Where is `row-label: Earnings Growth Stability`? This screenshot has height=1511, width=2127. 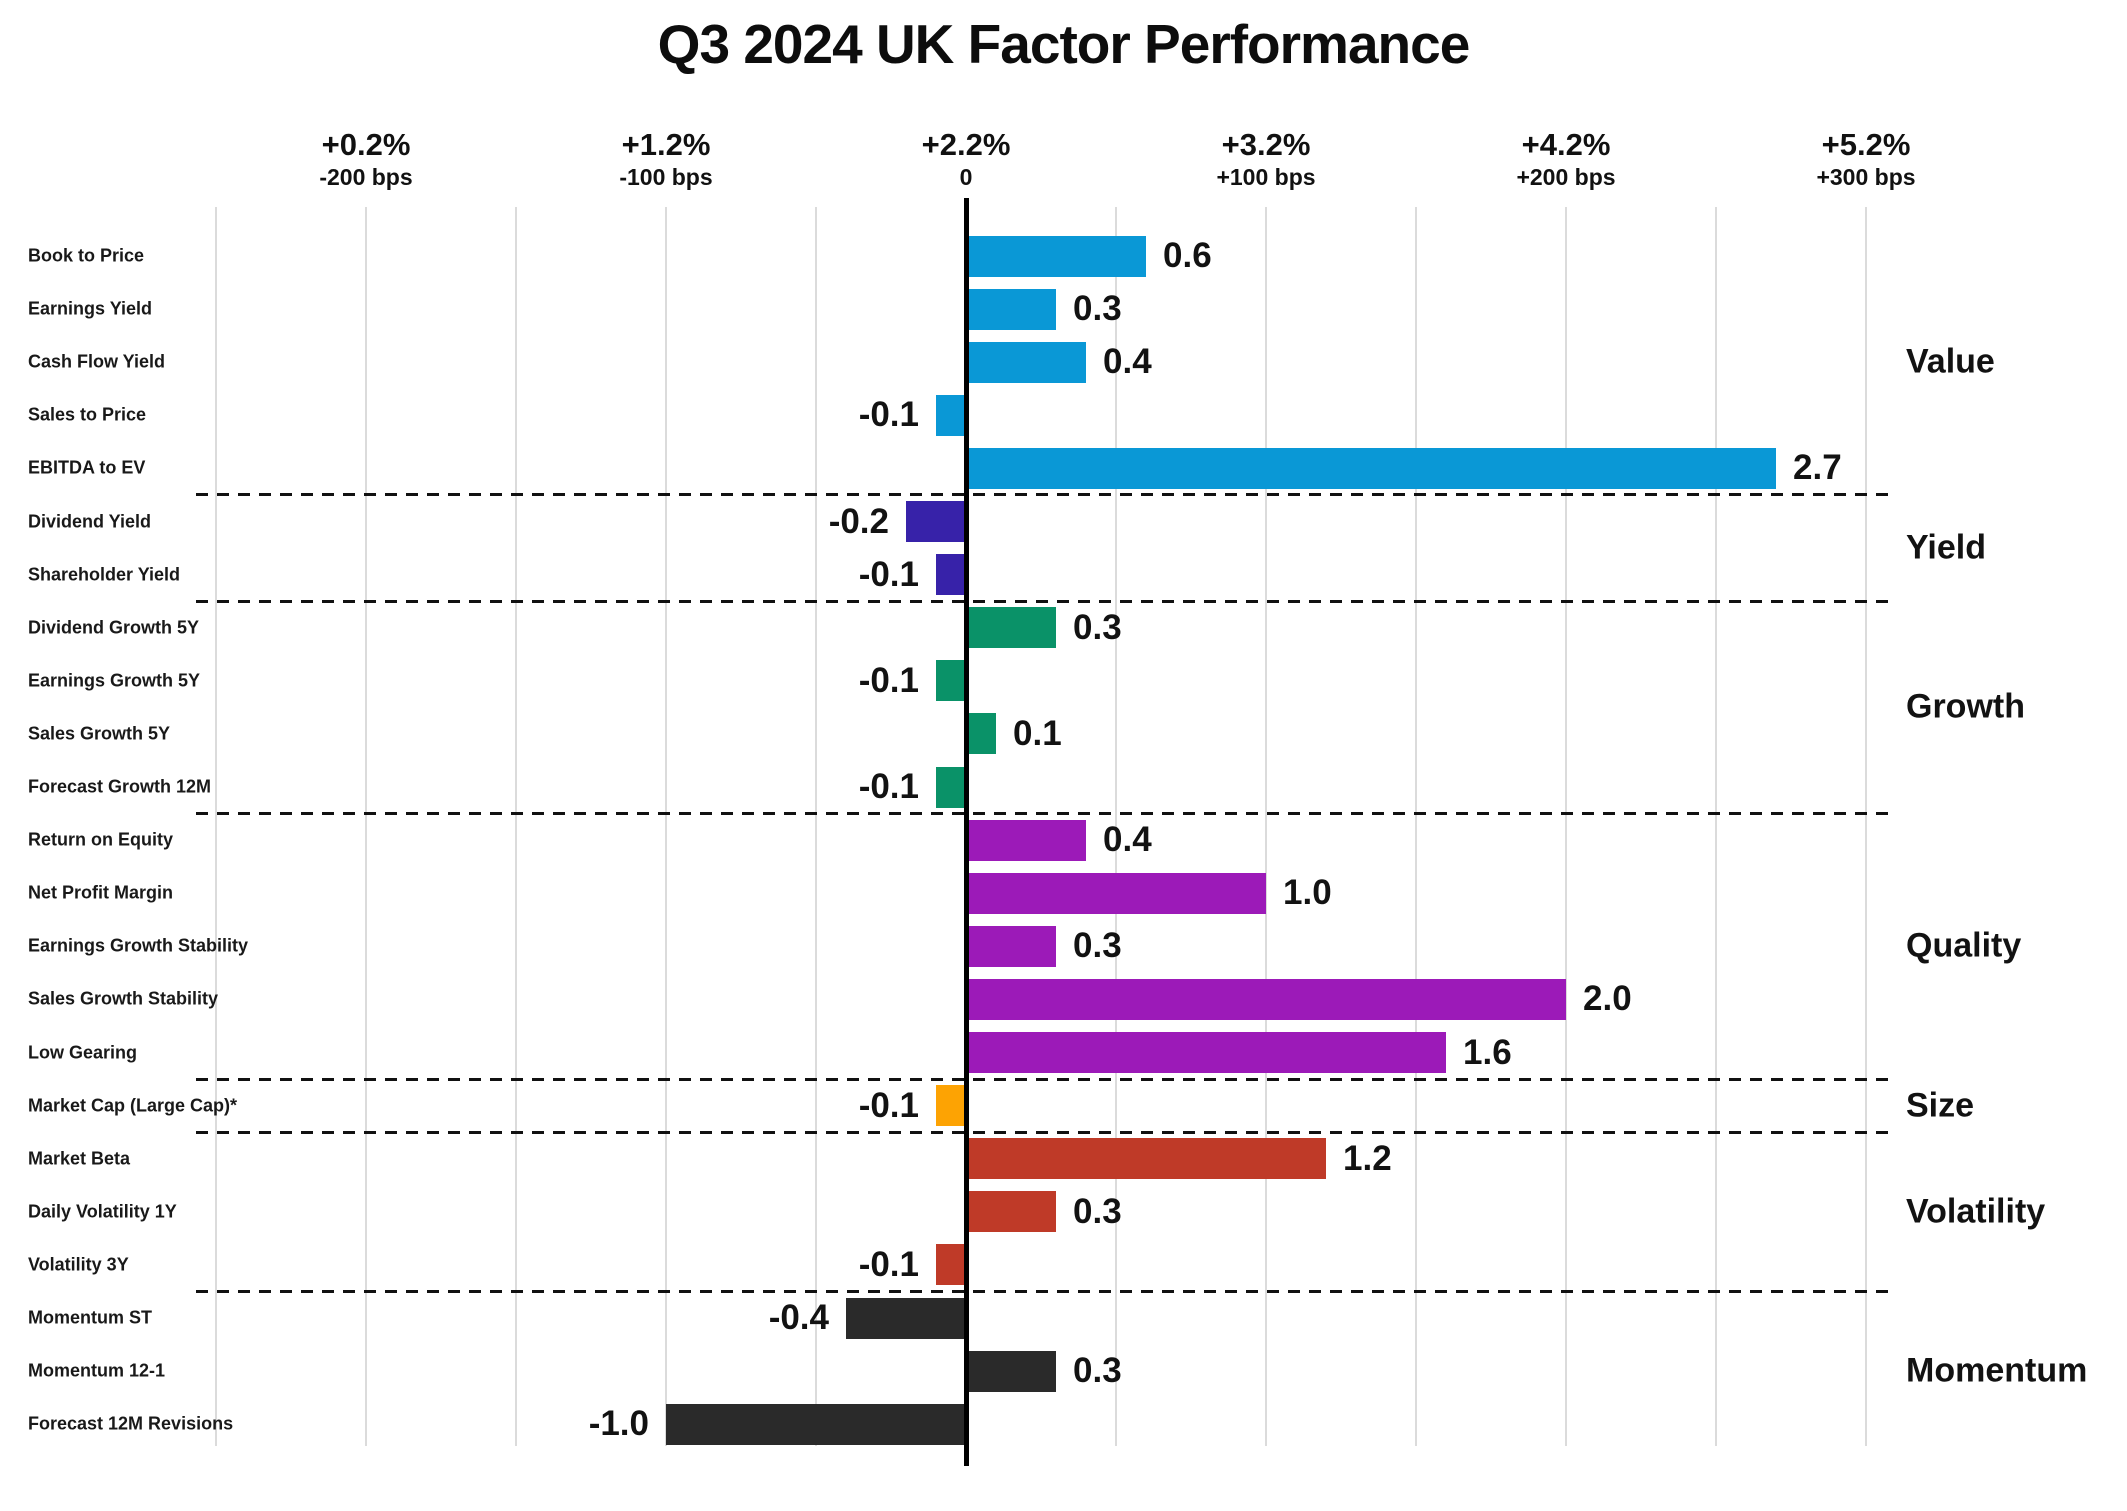
row-label: Earnings Growth Stability is located at coordinates (138, 945).